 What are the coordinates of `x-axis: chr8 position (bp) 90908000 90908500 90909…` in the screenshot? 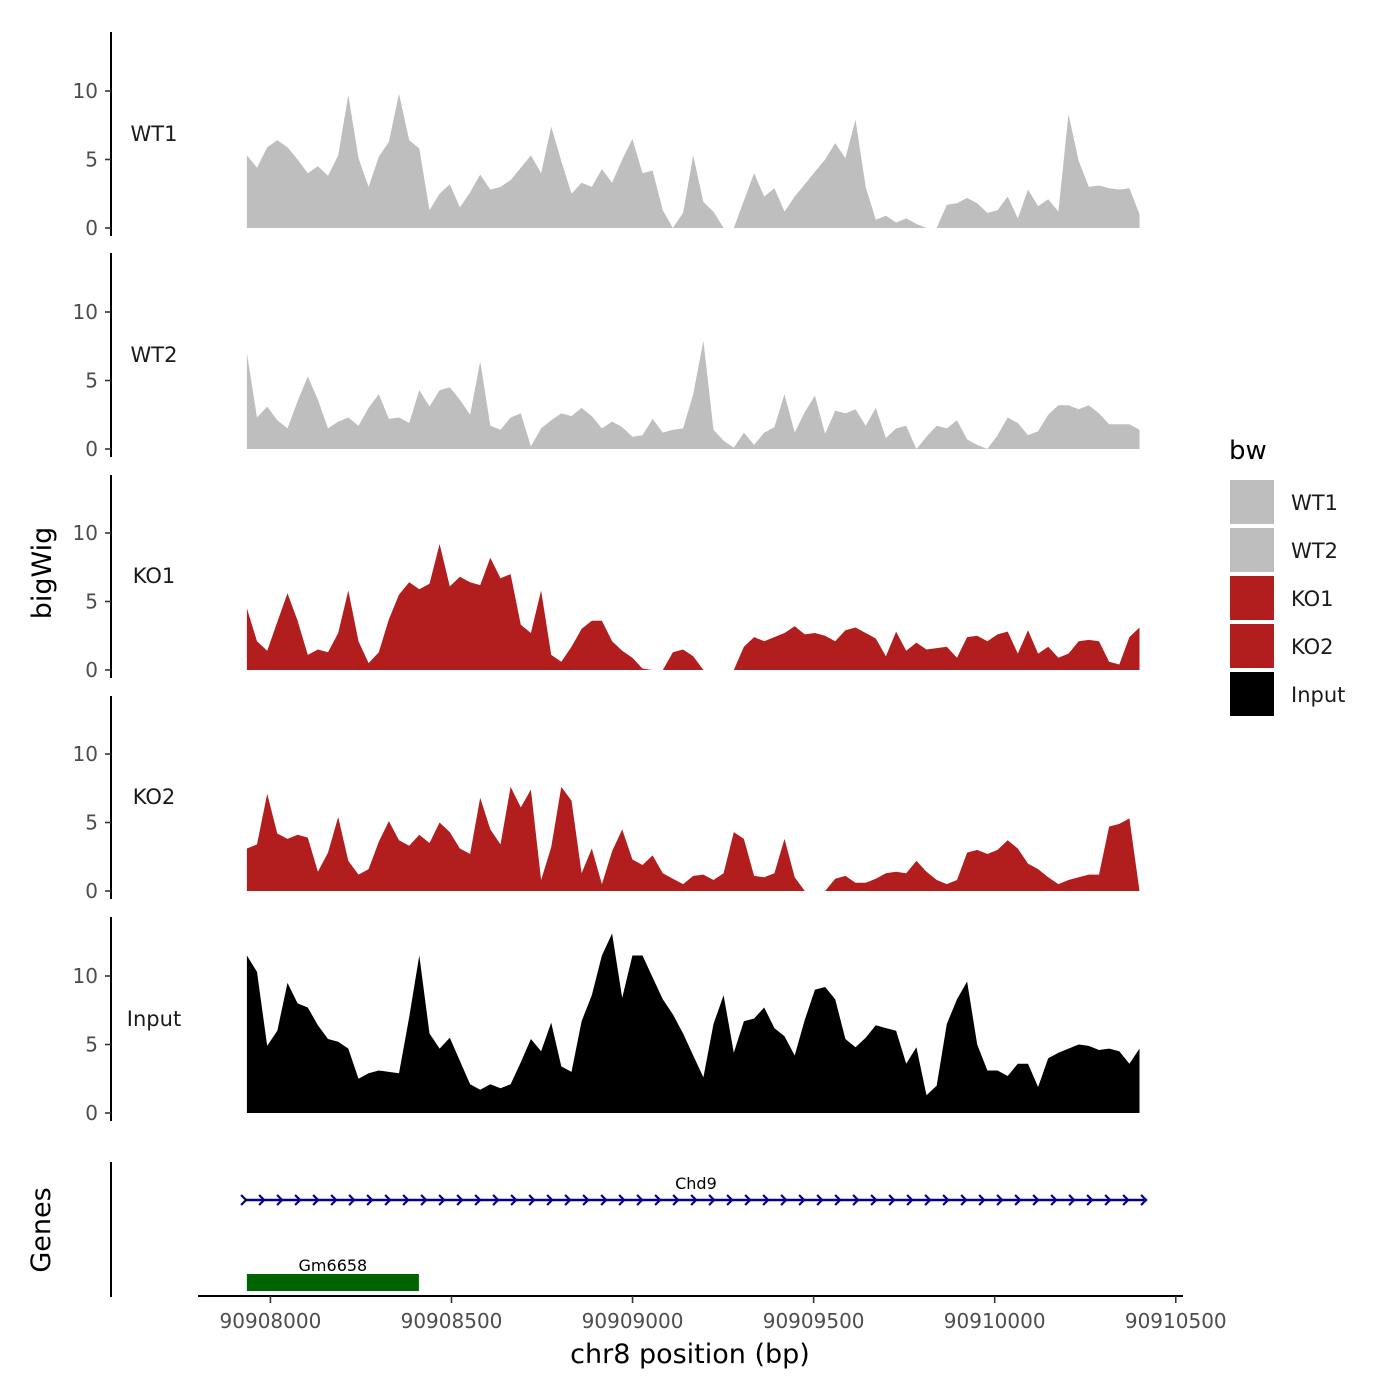 It's located at (712, 1332).